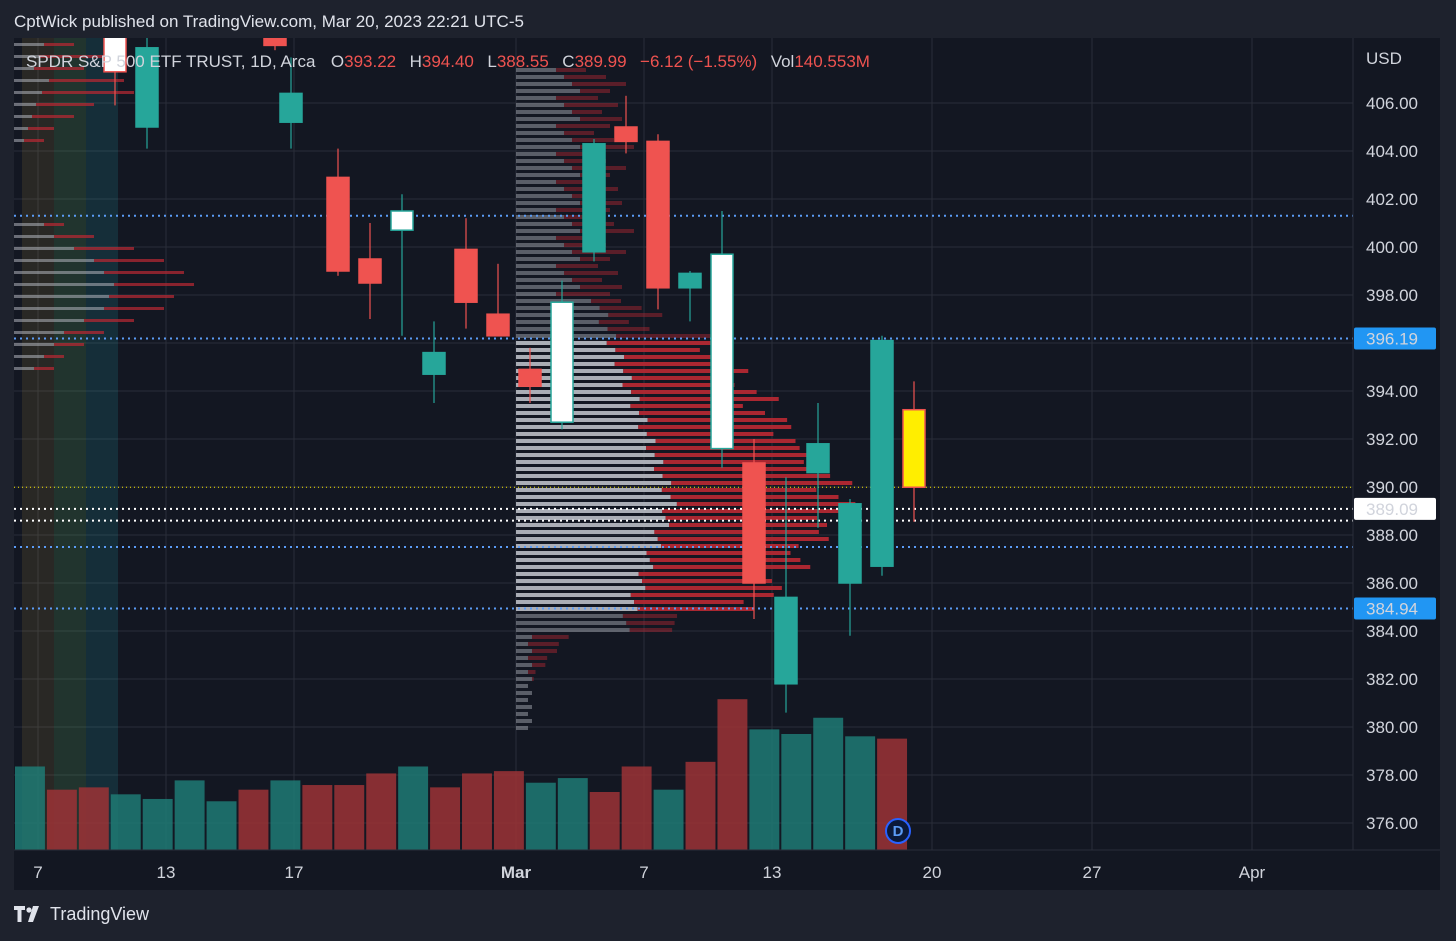 The image size is (1456, 941). I want to click on footer: TradingView, so click(81, 914).